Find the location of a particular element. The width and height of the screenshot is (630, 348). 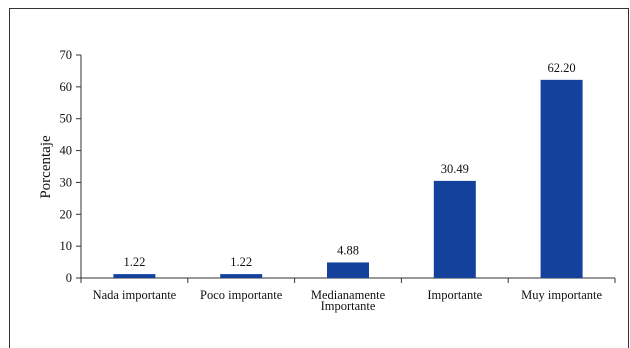

y-tick-label: 70 is located at coordinates (66, 55).